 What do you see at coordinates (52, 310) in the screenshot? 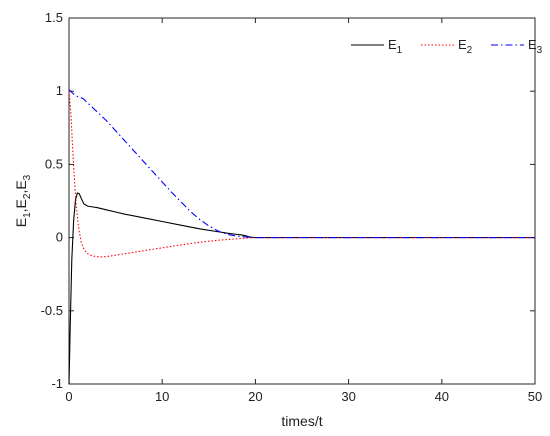
I see `y-tick-label: -0.5` at bounding box center [52, 310].